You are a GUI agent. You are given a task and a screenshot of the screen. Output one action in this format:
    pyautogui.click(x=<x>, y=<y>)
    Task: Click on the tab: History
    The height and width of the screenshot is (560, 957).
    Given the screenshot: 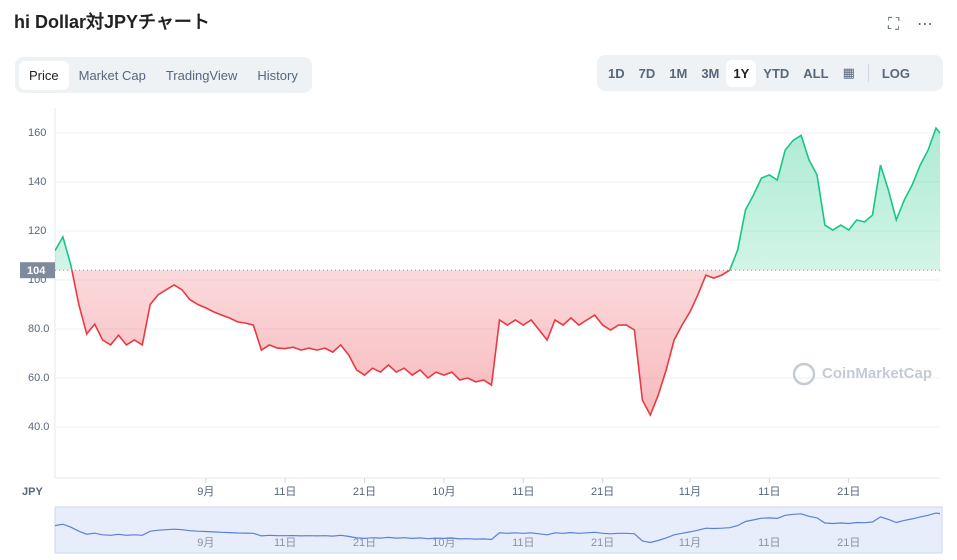 What is the action you would take?
    pyautogui.click(x=277, y=75)
    